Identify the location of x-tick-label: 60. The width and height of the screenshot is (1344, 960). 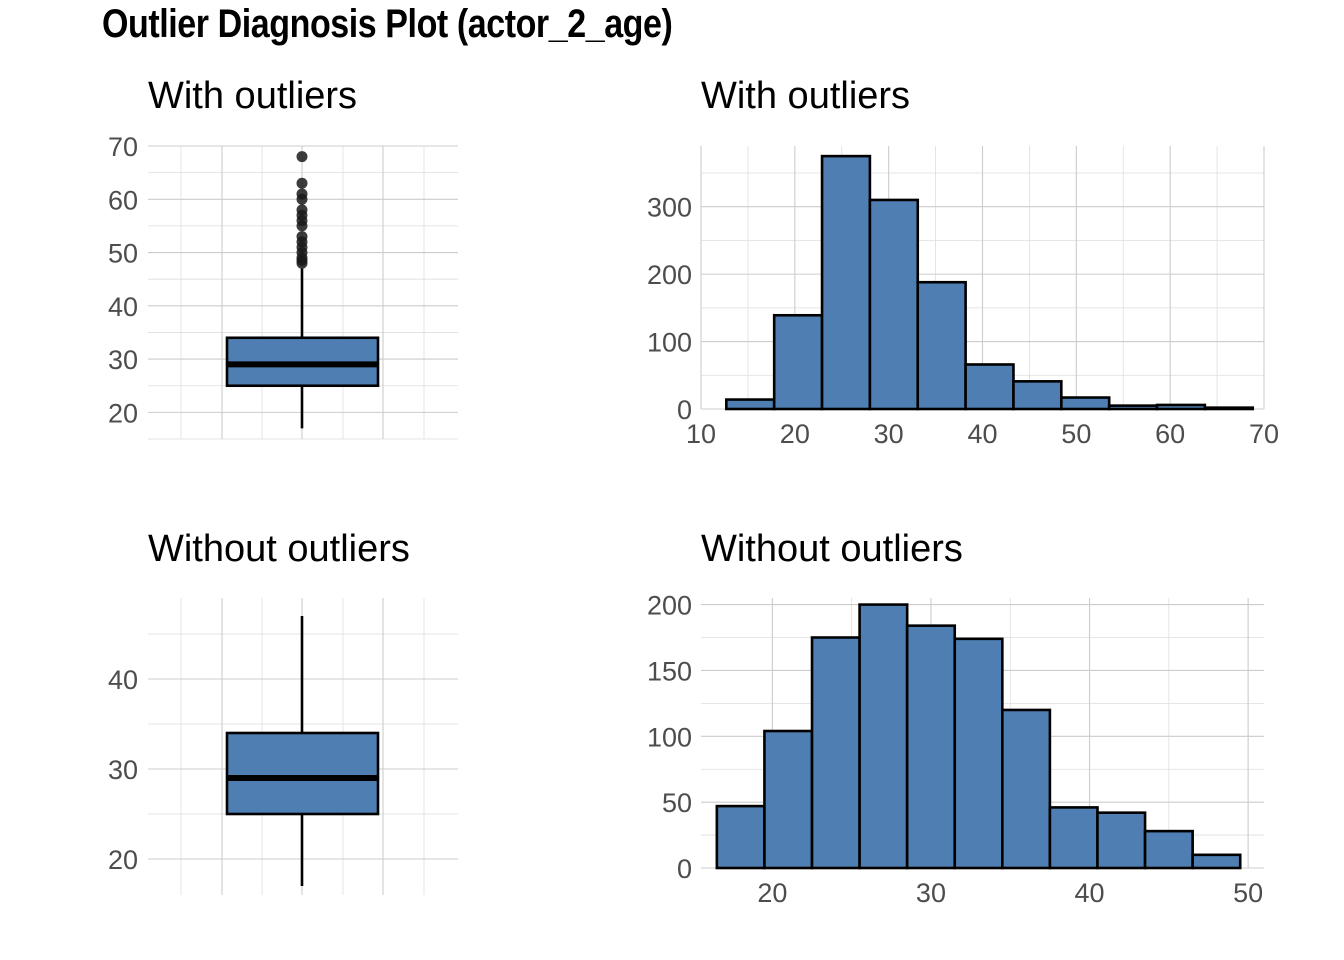
(1170, 434).